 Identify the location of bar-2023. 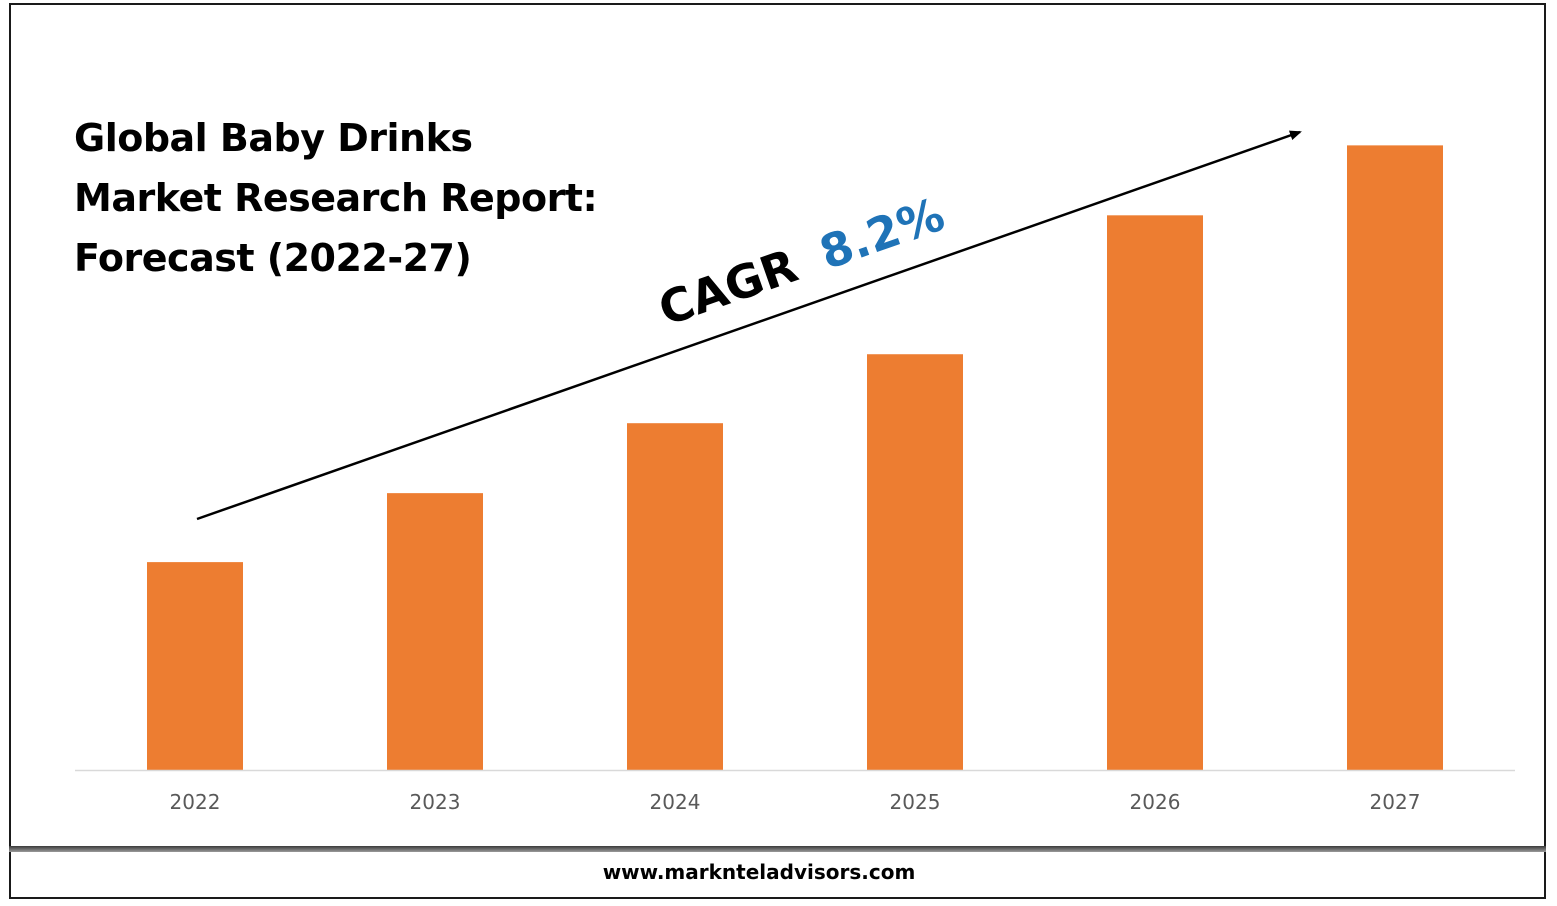
(435, 631).